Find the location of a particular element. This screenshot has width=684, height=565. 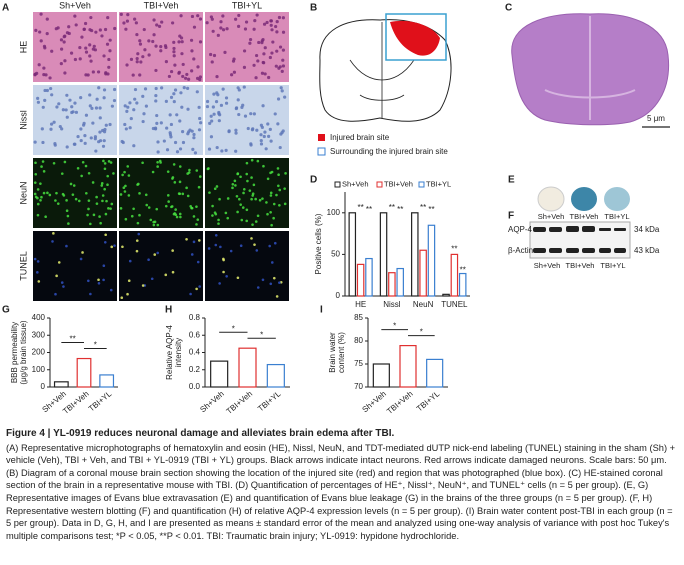

significance: ** is located at coordinates (454, 249).